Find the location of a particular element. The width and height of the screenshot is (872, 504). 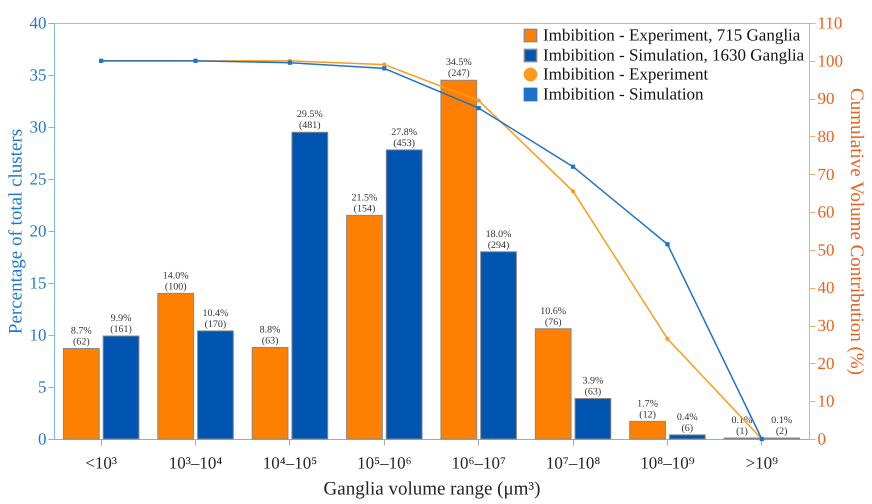

legend-label: Imbibition - Simulation, 1630 Ganglia is located at coordinates (674, 55).